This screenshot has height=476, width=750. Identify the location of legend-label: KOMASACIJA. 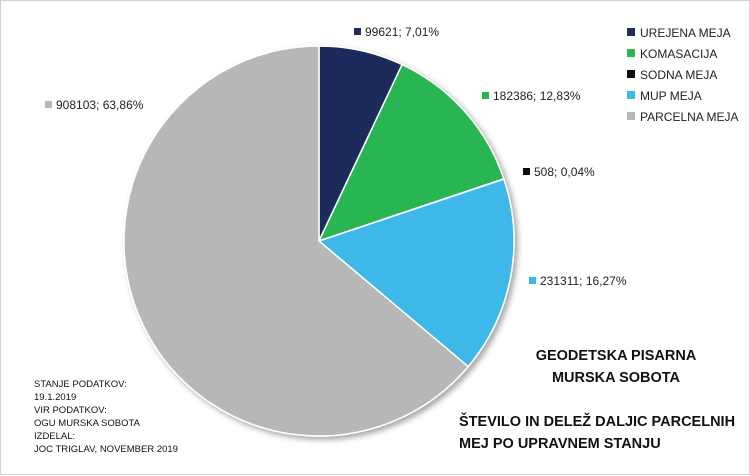
(679, 54).